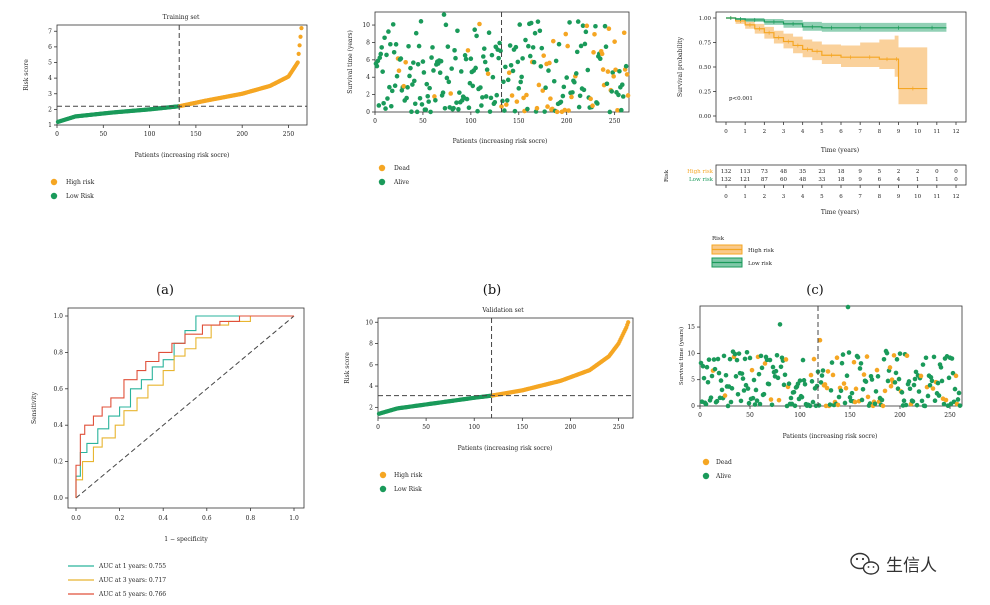 The width and height of the screenshot is (990, 605). Describe the element at coordinates (936, 197) in the screenshot. I see `risk-table-xtick-label: 11` at that location.